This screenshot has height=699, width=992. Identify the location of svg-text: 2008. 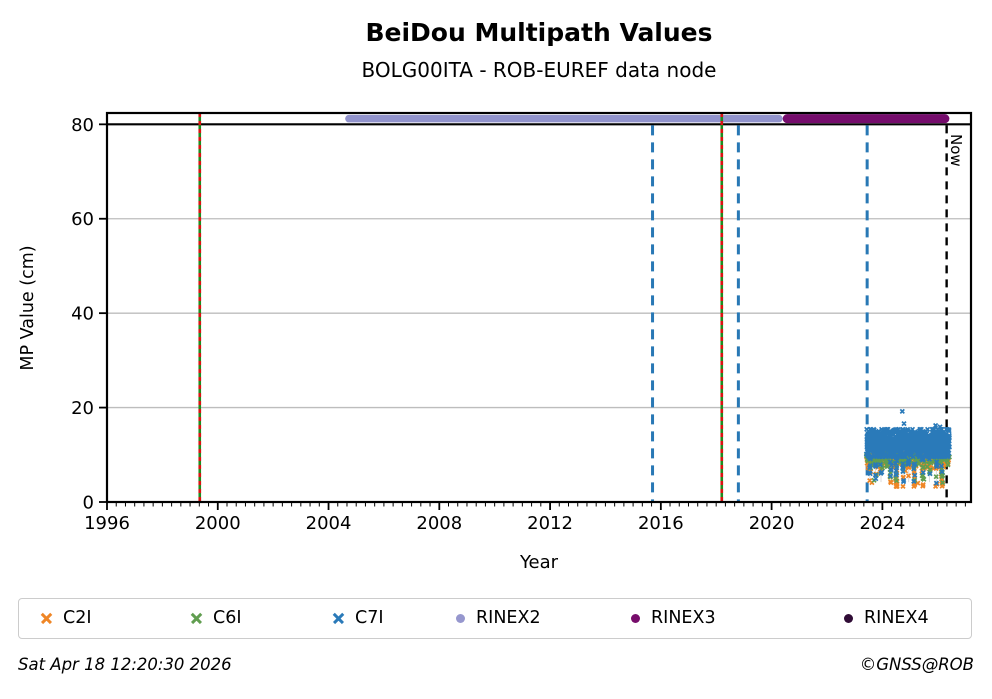
(439, 523).